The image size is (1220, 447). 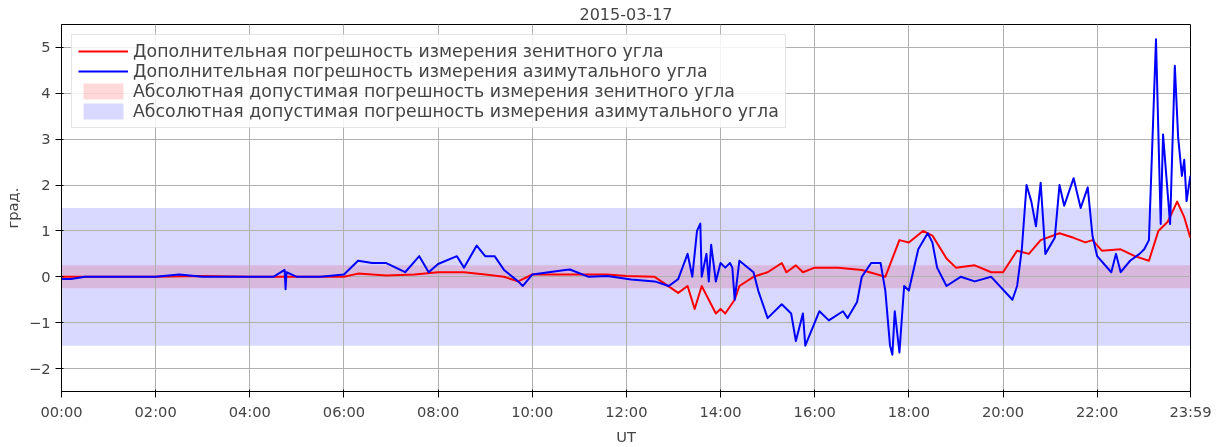 I want to click on y-axis-title: град., so click(x=12, y=208).